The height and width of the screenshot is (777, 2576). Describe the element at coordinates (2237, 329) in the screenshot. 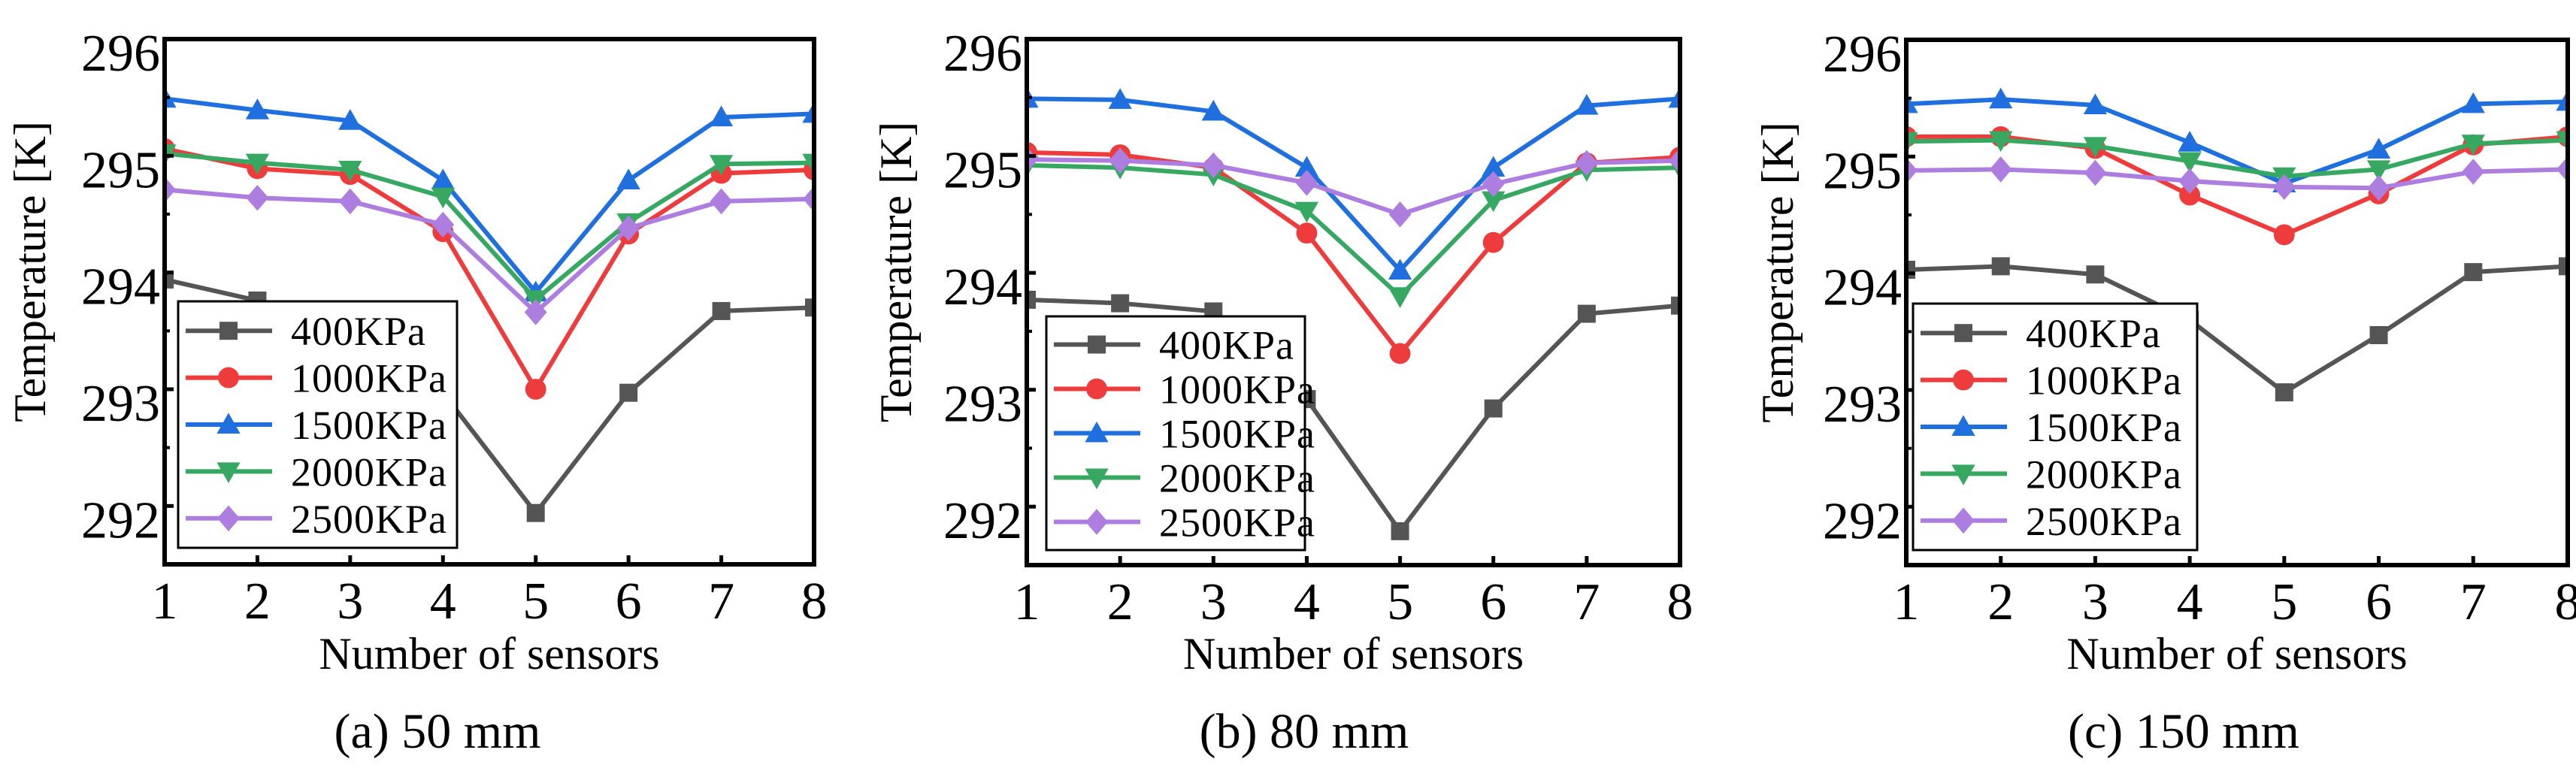

I see `series-line-400KPa` at that location.